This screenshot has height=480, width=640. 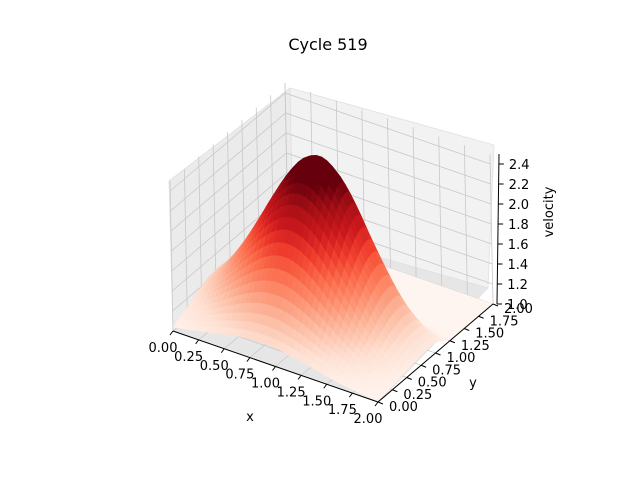 What do you see at coordinates (250, 417) in the screenshot?
I see `x-axis-label: x` at bounding box center [250, 417].